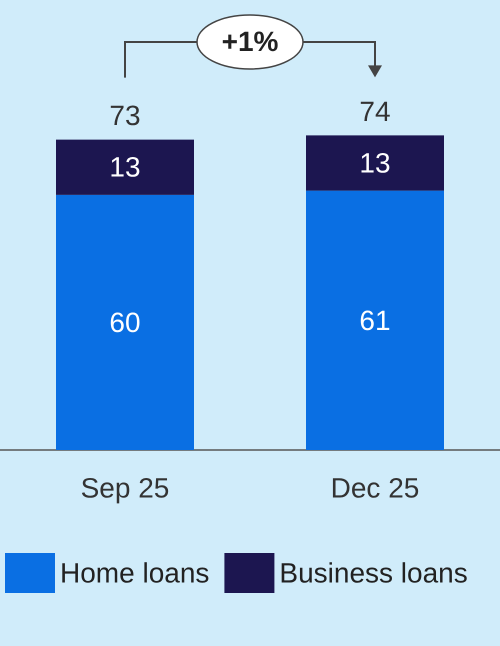 The height and width of the screenshot is (646, 500). Describe the element at coordinates (125, 116) in the screenshot. I see `total-label: 73` at that location.